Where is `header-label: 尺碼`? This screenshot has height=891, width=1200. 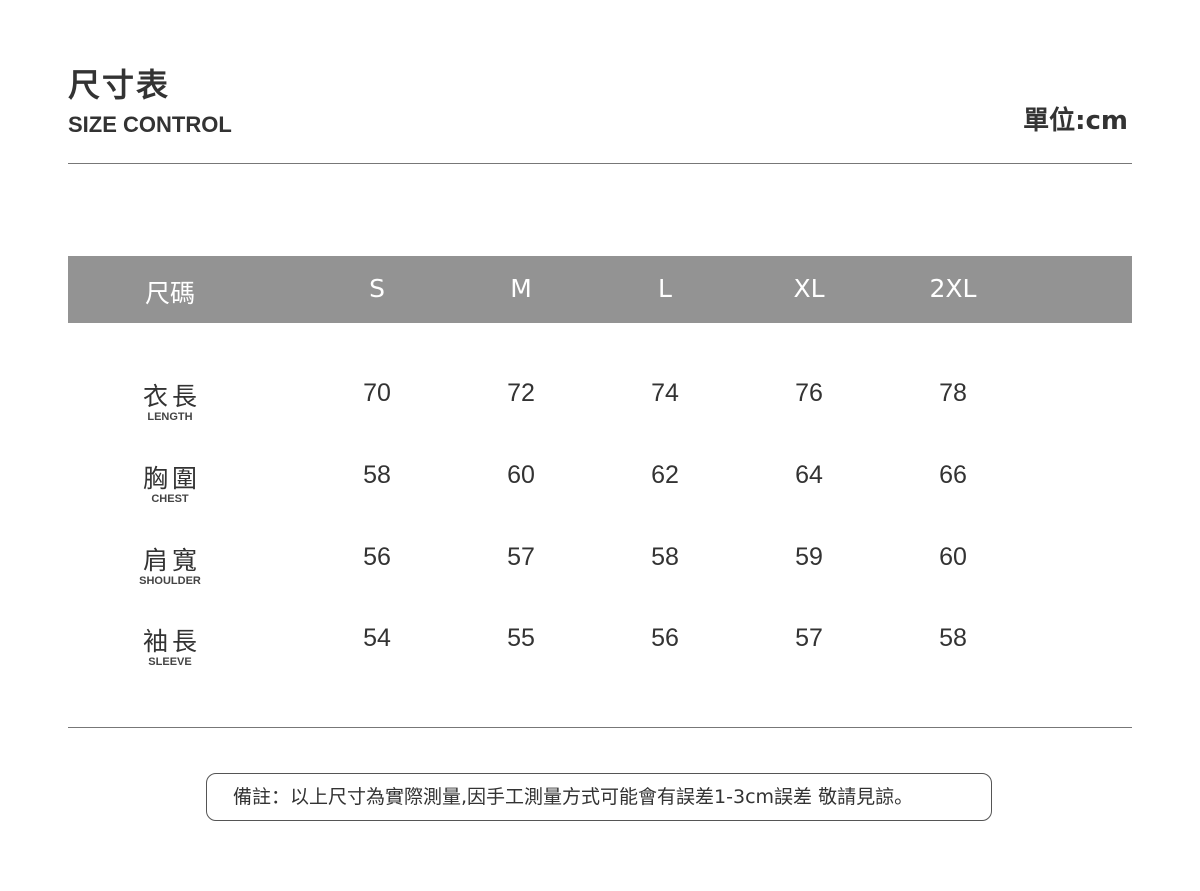
header-label: 尺碼 is located at coordinates (169, 293).